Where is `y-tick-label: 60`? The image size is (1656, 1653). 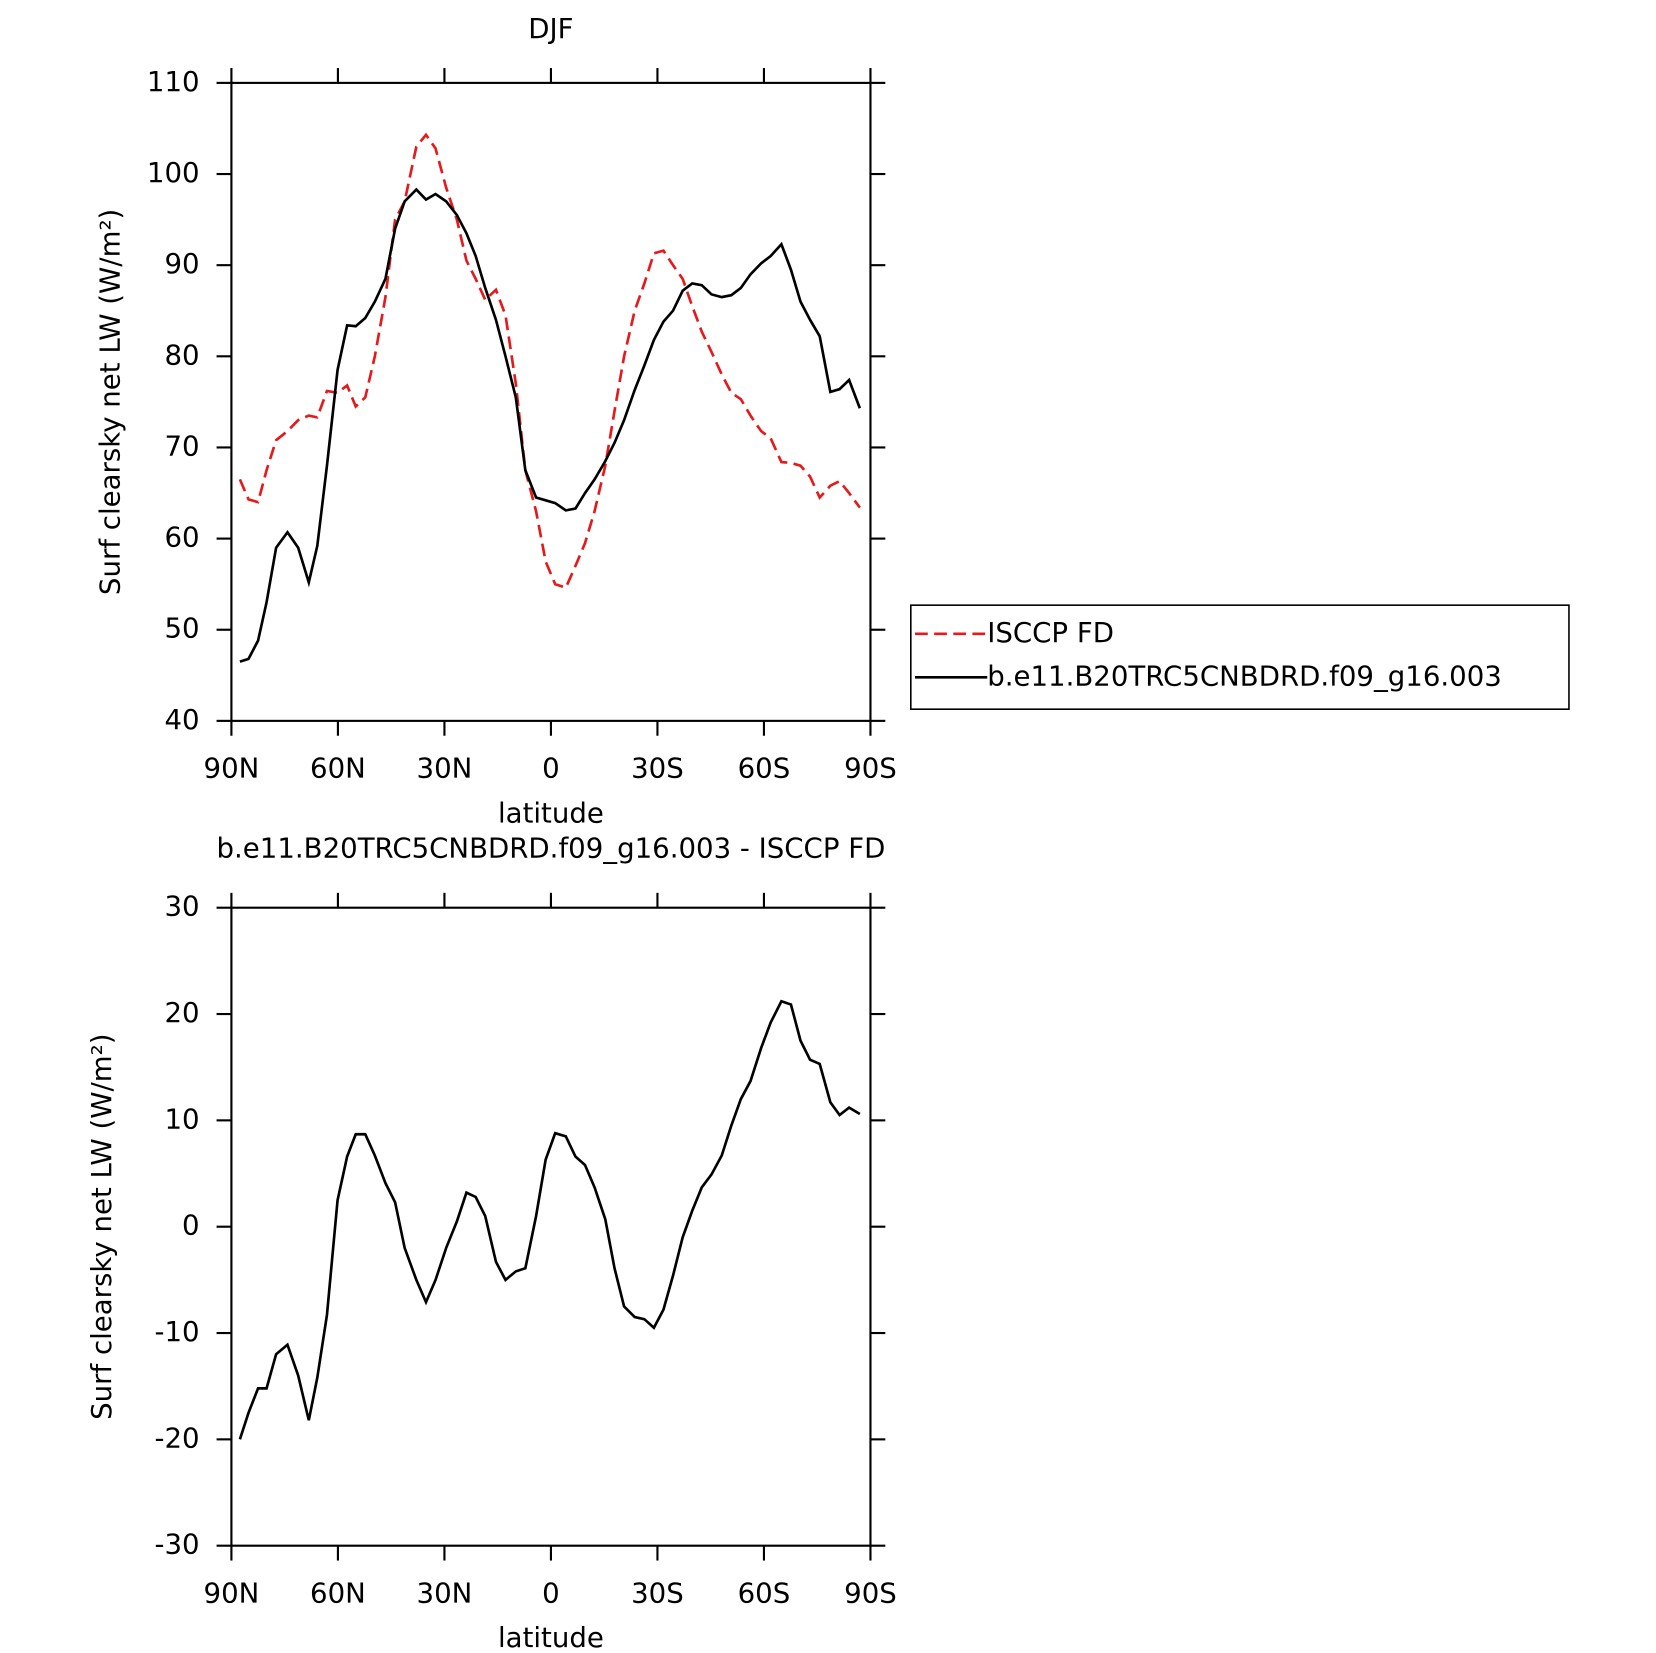
y-tick-label: 60 is located at coordinates (181, 537).